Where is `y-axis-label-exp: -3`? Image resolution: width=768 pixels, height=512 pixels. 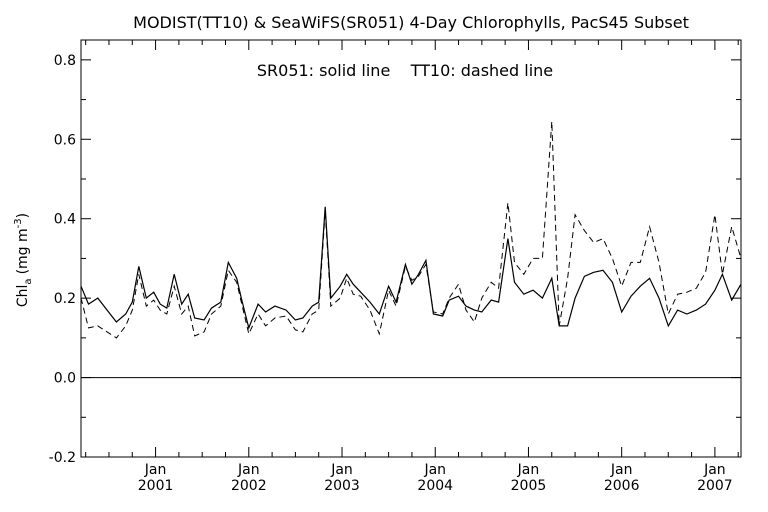 y-axis-label-exp: -3 is located at coordinates (18, 223).